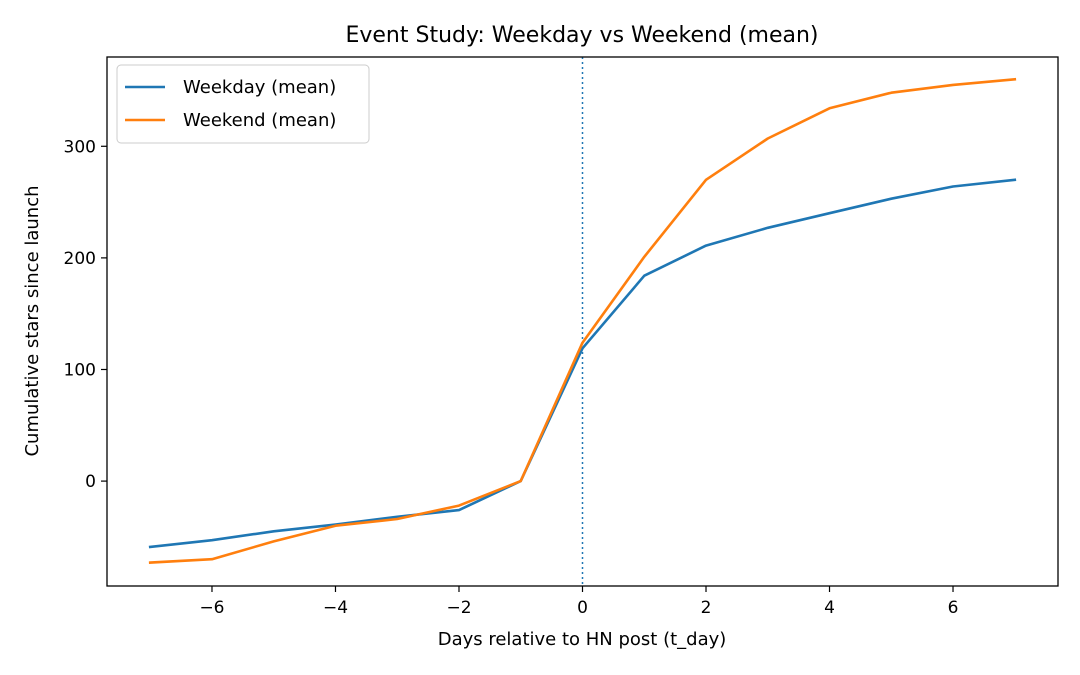 This screenshot has height=675, width=1080. What do you see at coordinates (32, 320) in the screenshot?
I see `y-axis-label: Cumulative stars since launch` at bounding box center [32, 320].